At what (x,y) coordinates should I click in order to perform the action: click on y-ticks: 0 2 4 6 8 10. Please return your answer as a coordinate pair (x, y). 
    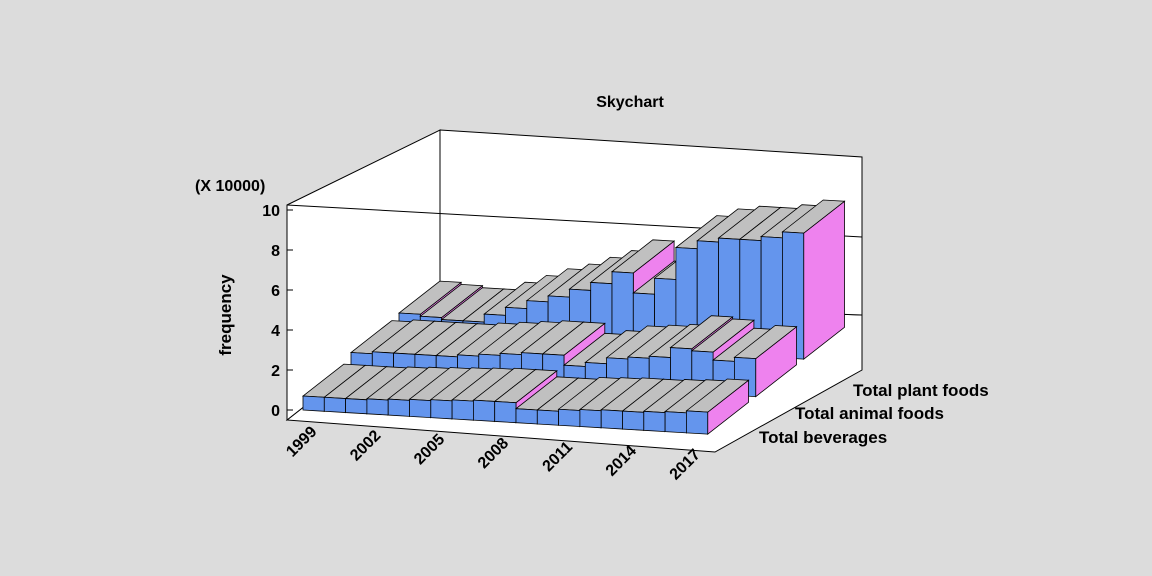
    Looking at the image, I should click on (277, 311).